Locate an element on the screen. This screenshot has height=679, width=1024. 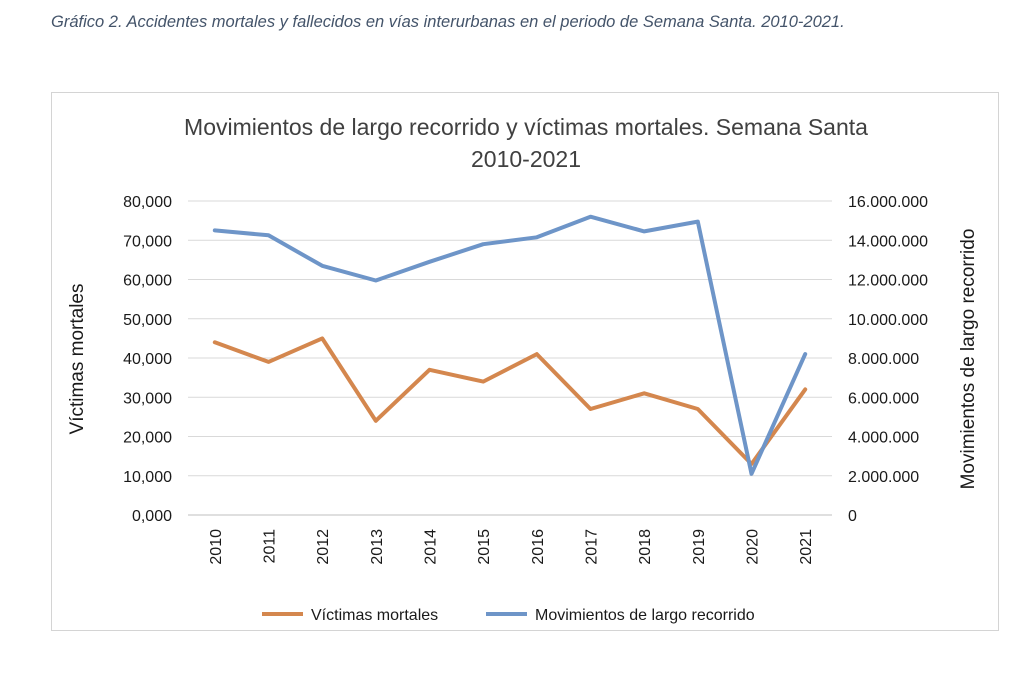
x-tick-label: 2019 is located at coordinates (699, 547).